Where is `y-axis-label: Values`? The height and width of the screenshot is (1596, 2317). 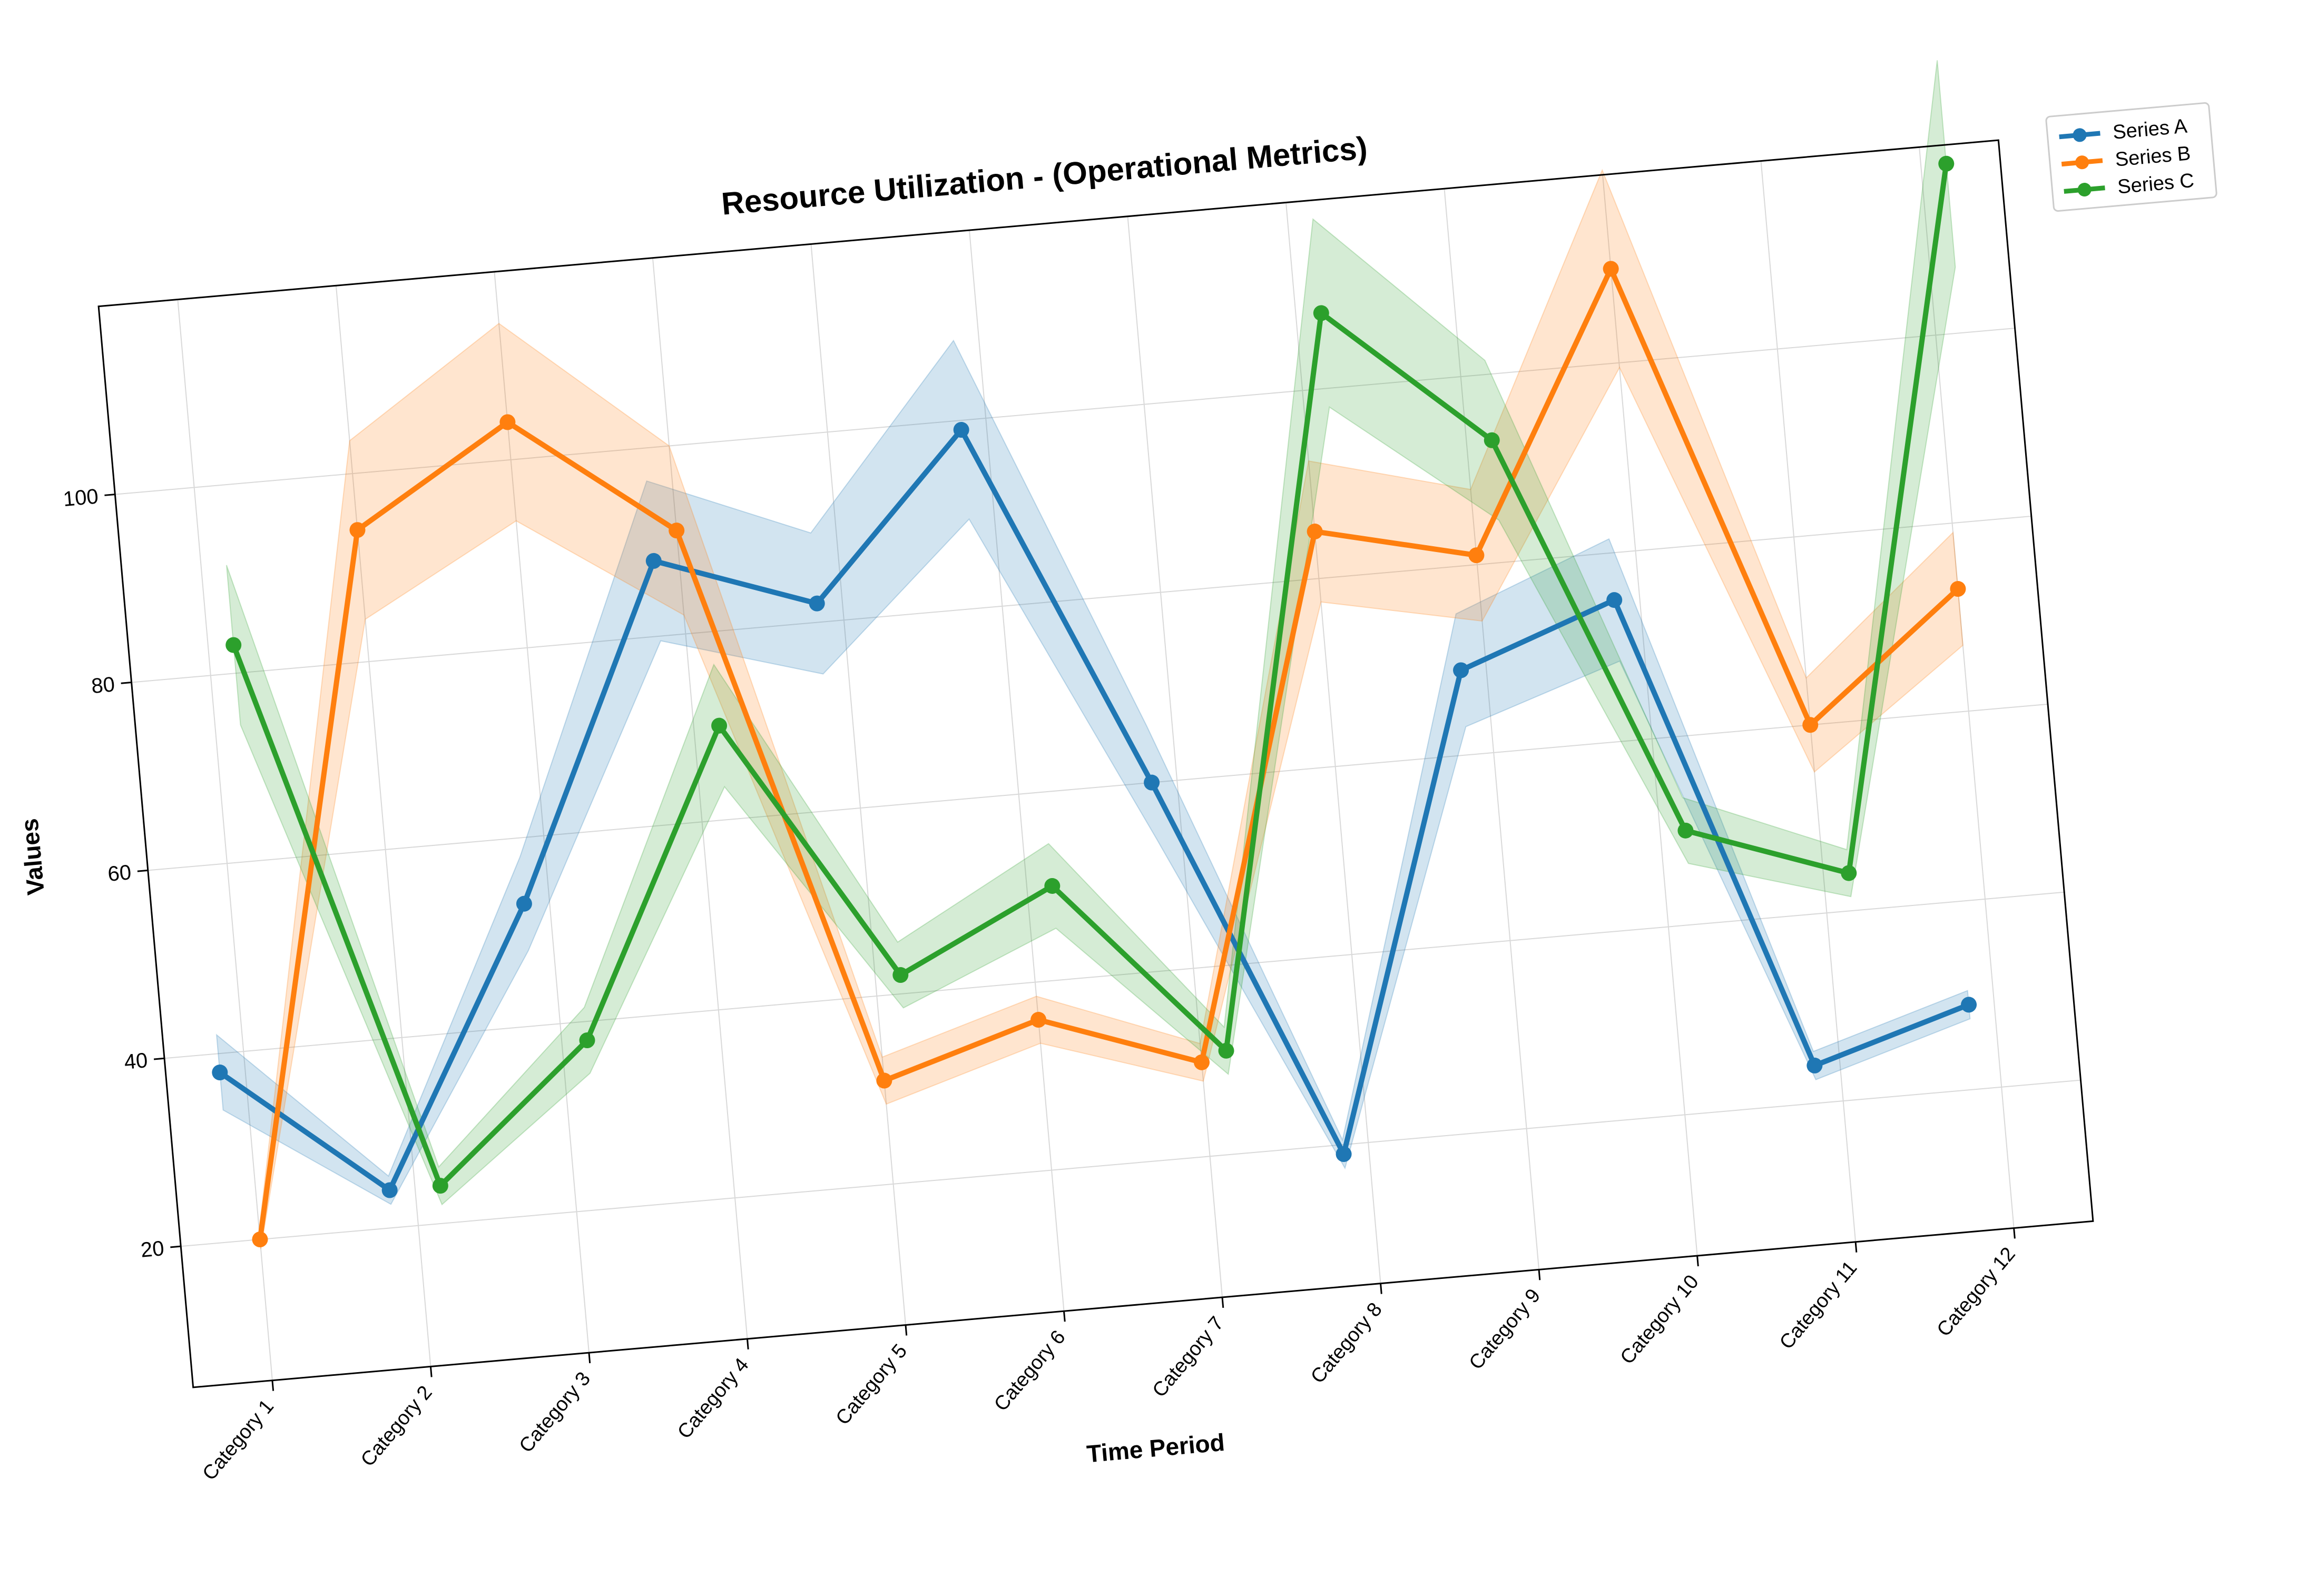 y-axis-label: Values is located at coordinates (32, 856).